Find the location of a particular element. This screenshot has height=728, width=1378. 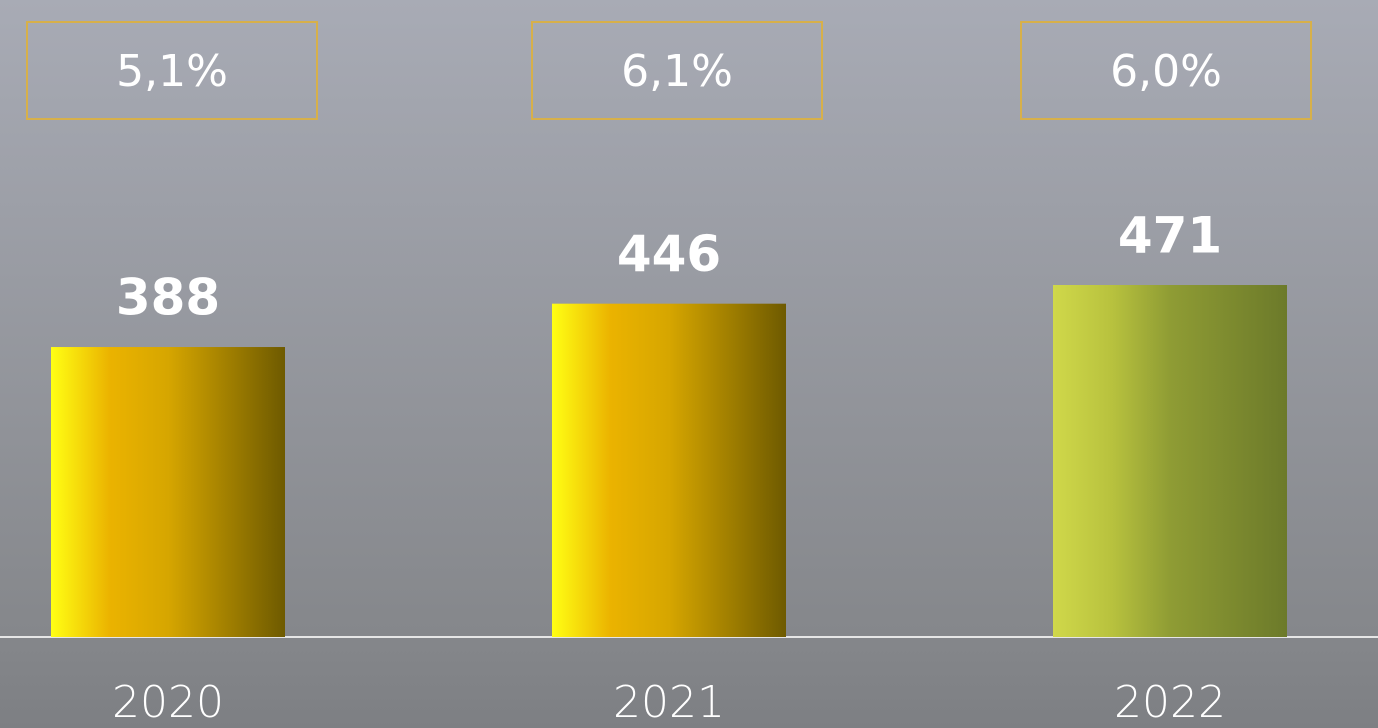

value-label: 446 is located at coordinates (669, 254).